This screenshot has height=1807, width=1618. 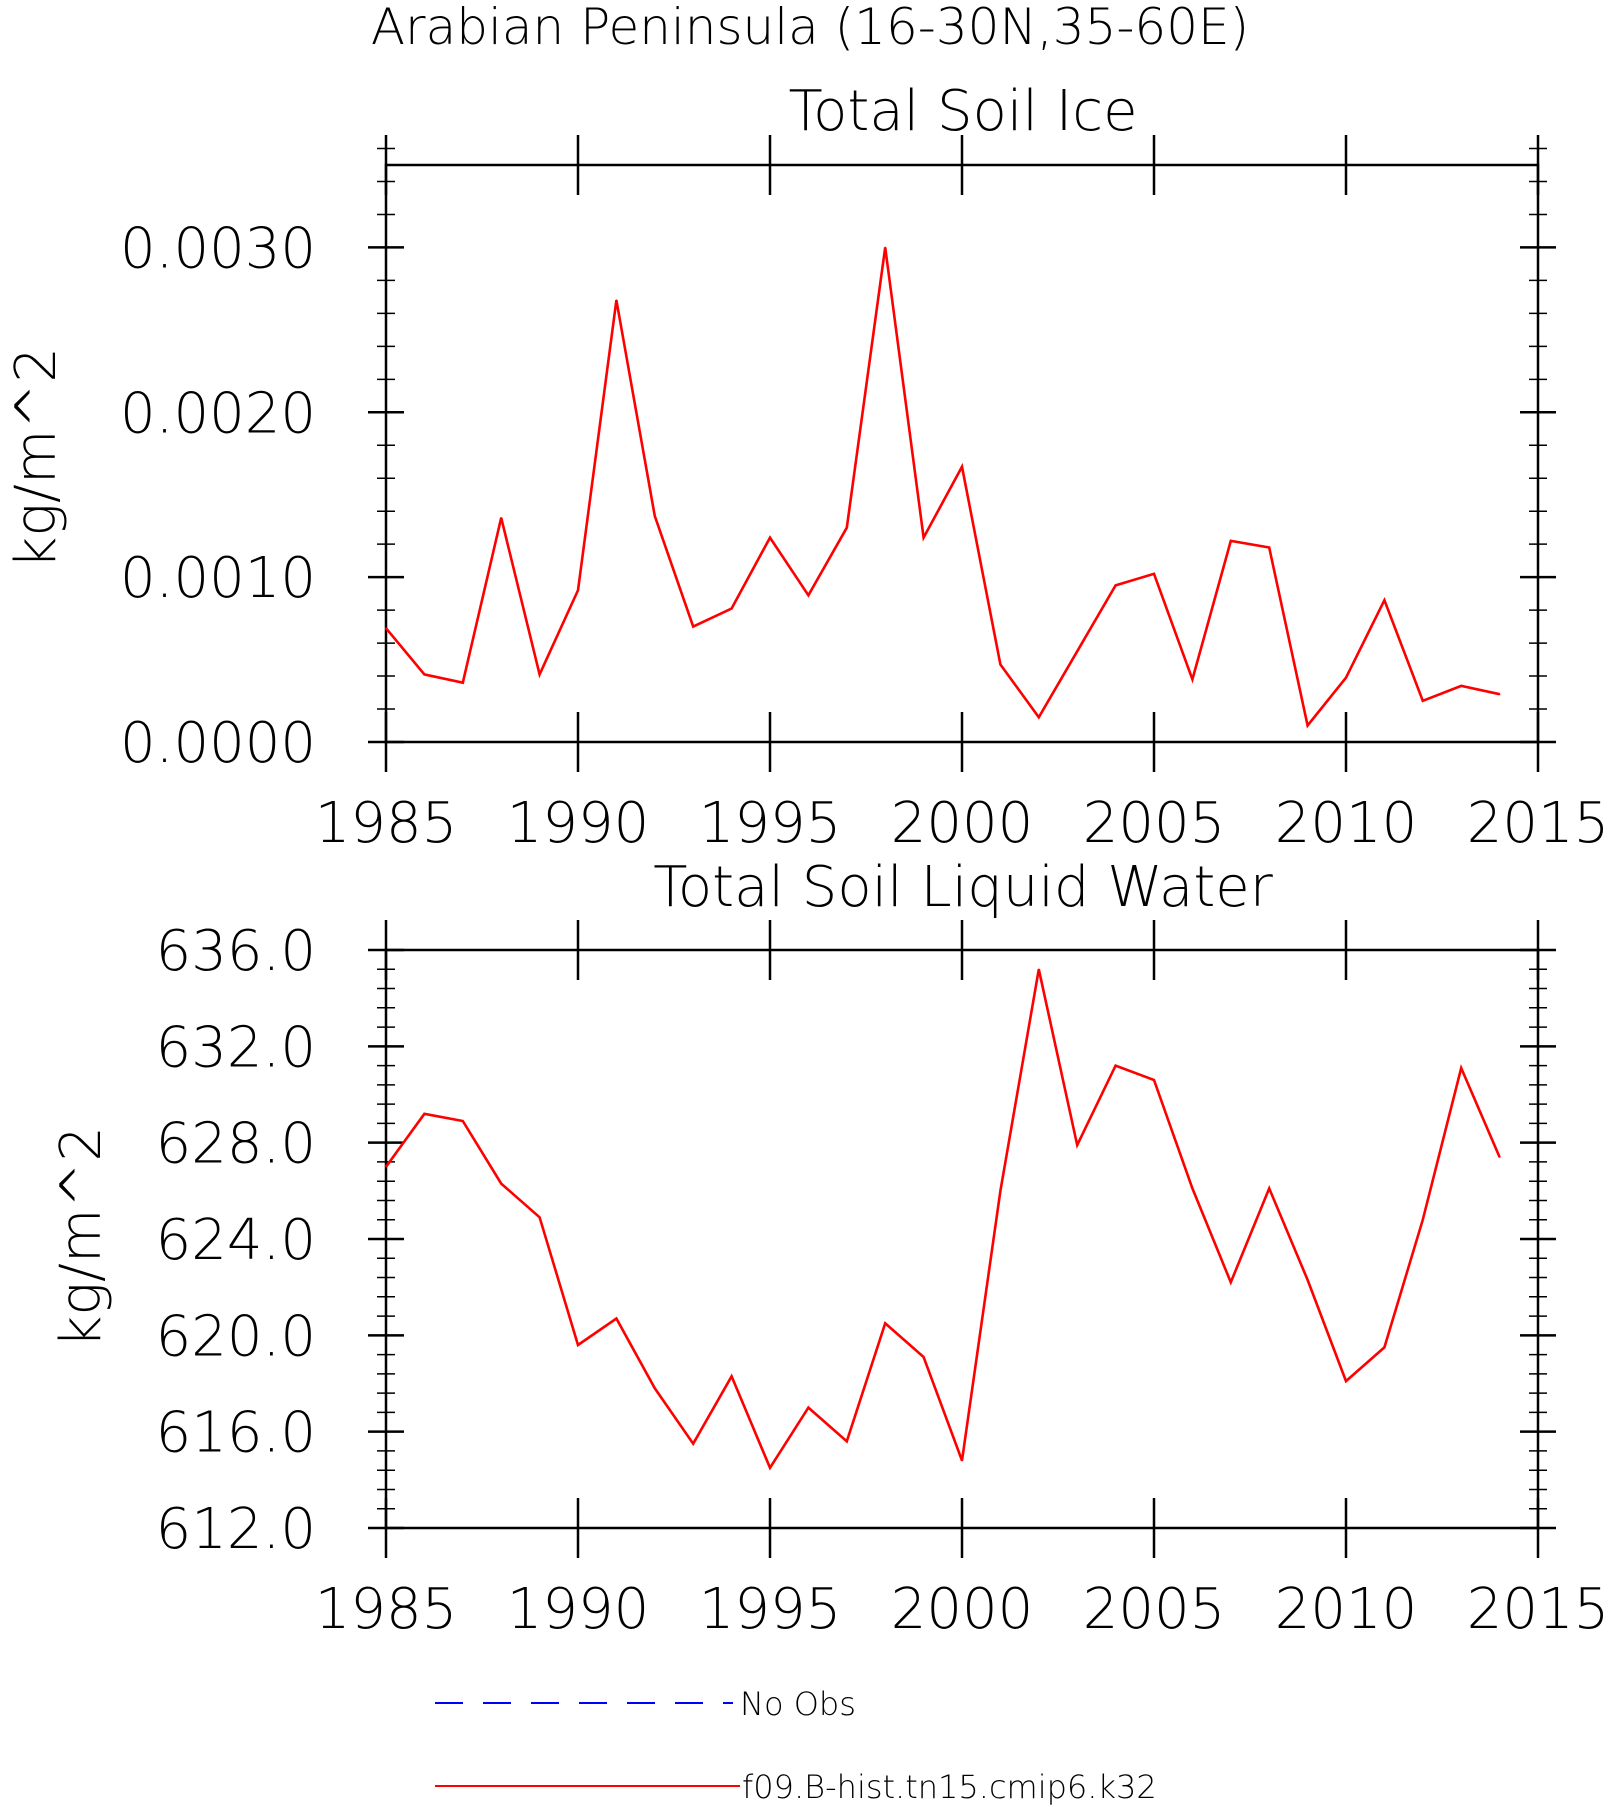 I want to click on y-axis-label-soil-ice: kg/m^2, so click(x=36, y=458).